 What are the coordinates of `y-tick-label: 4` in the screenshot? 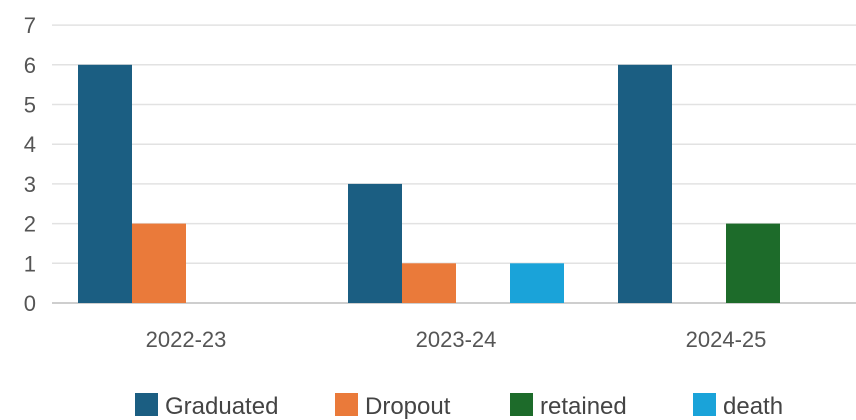 It's located at (30, 144).